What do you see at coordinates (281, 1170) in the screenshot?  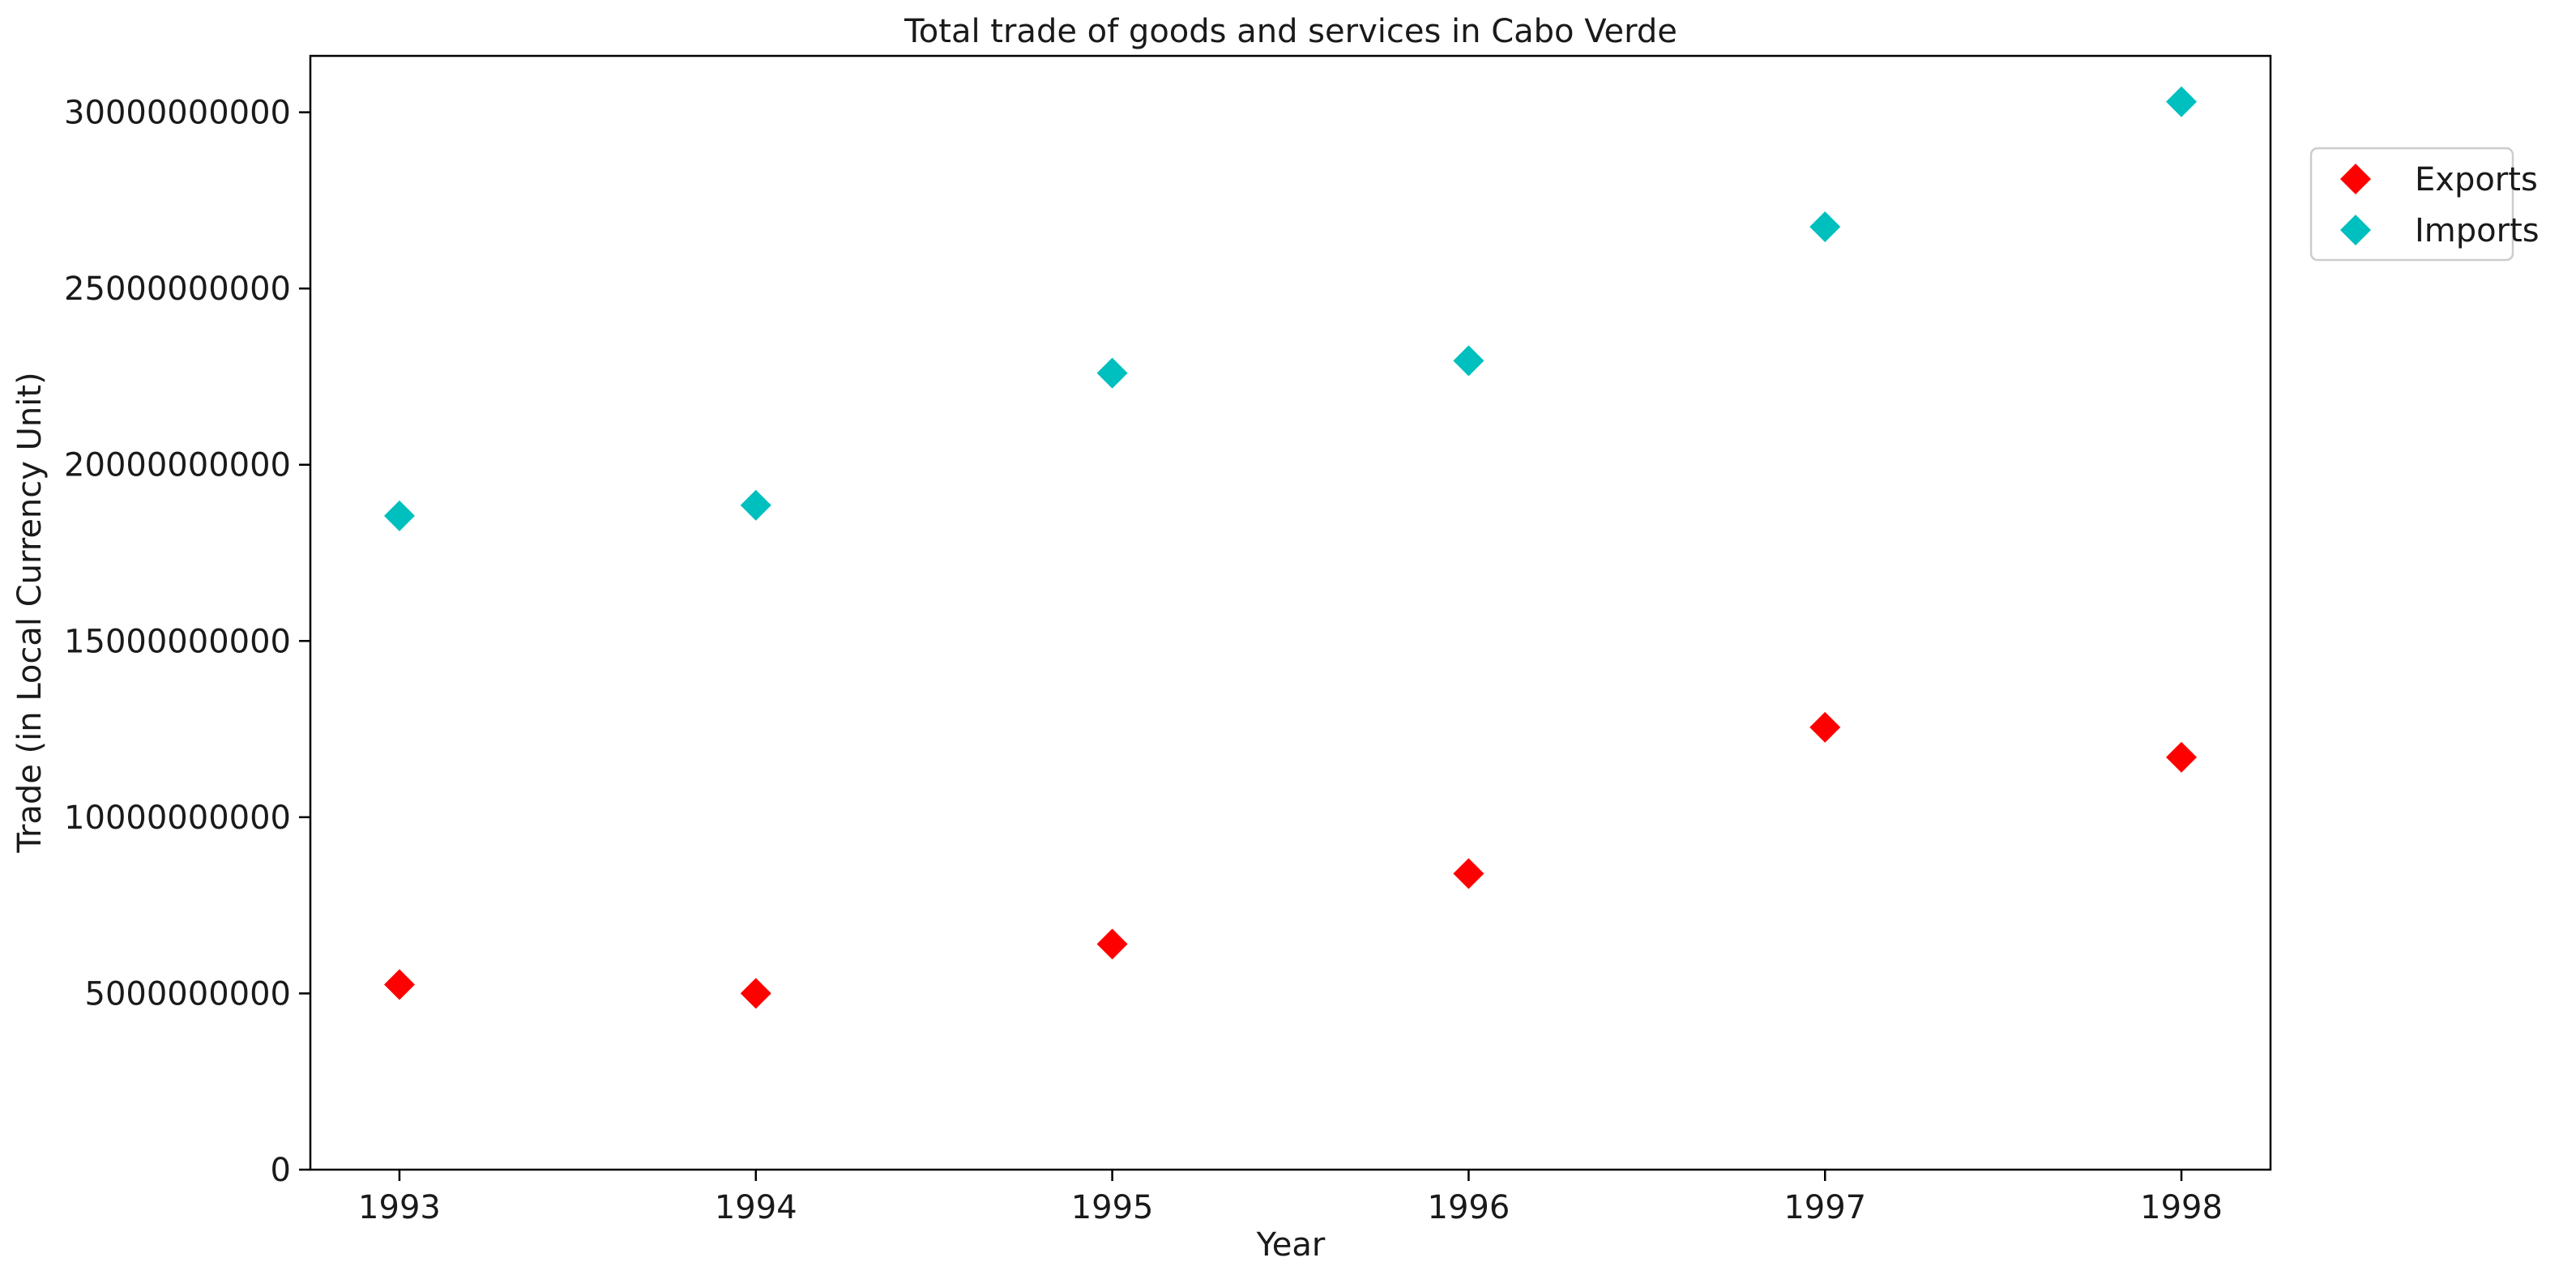 I see `y-tick-label: 0` at bounding box center [281, 1170].